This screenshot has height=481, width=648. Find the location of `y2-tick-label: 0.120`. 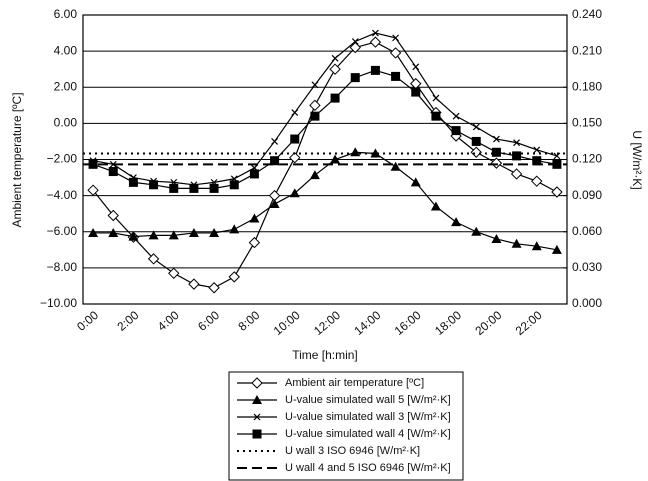

y2-tick-label: 0.120 is located at coordinates (587, 159).